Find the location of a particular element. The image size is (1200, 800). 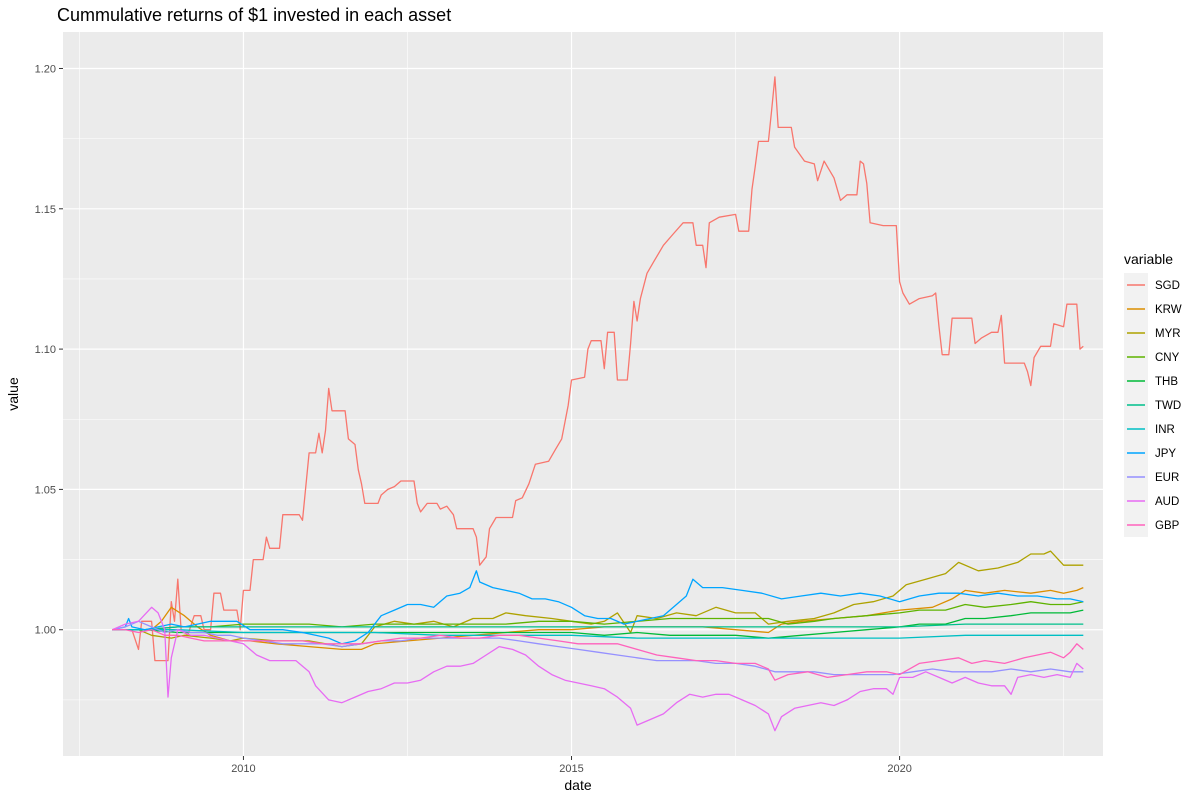

legend-label-thb: THB is located at coordinates (1166, 382).